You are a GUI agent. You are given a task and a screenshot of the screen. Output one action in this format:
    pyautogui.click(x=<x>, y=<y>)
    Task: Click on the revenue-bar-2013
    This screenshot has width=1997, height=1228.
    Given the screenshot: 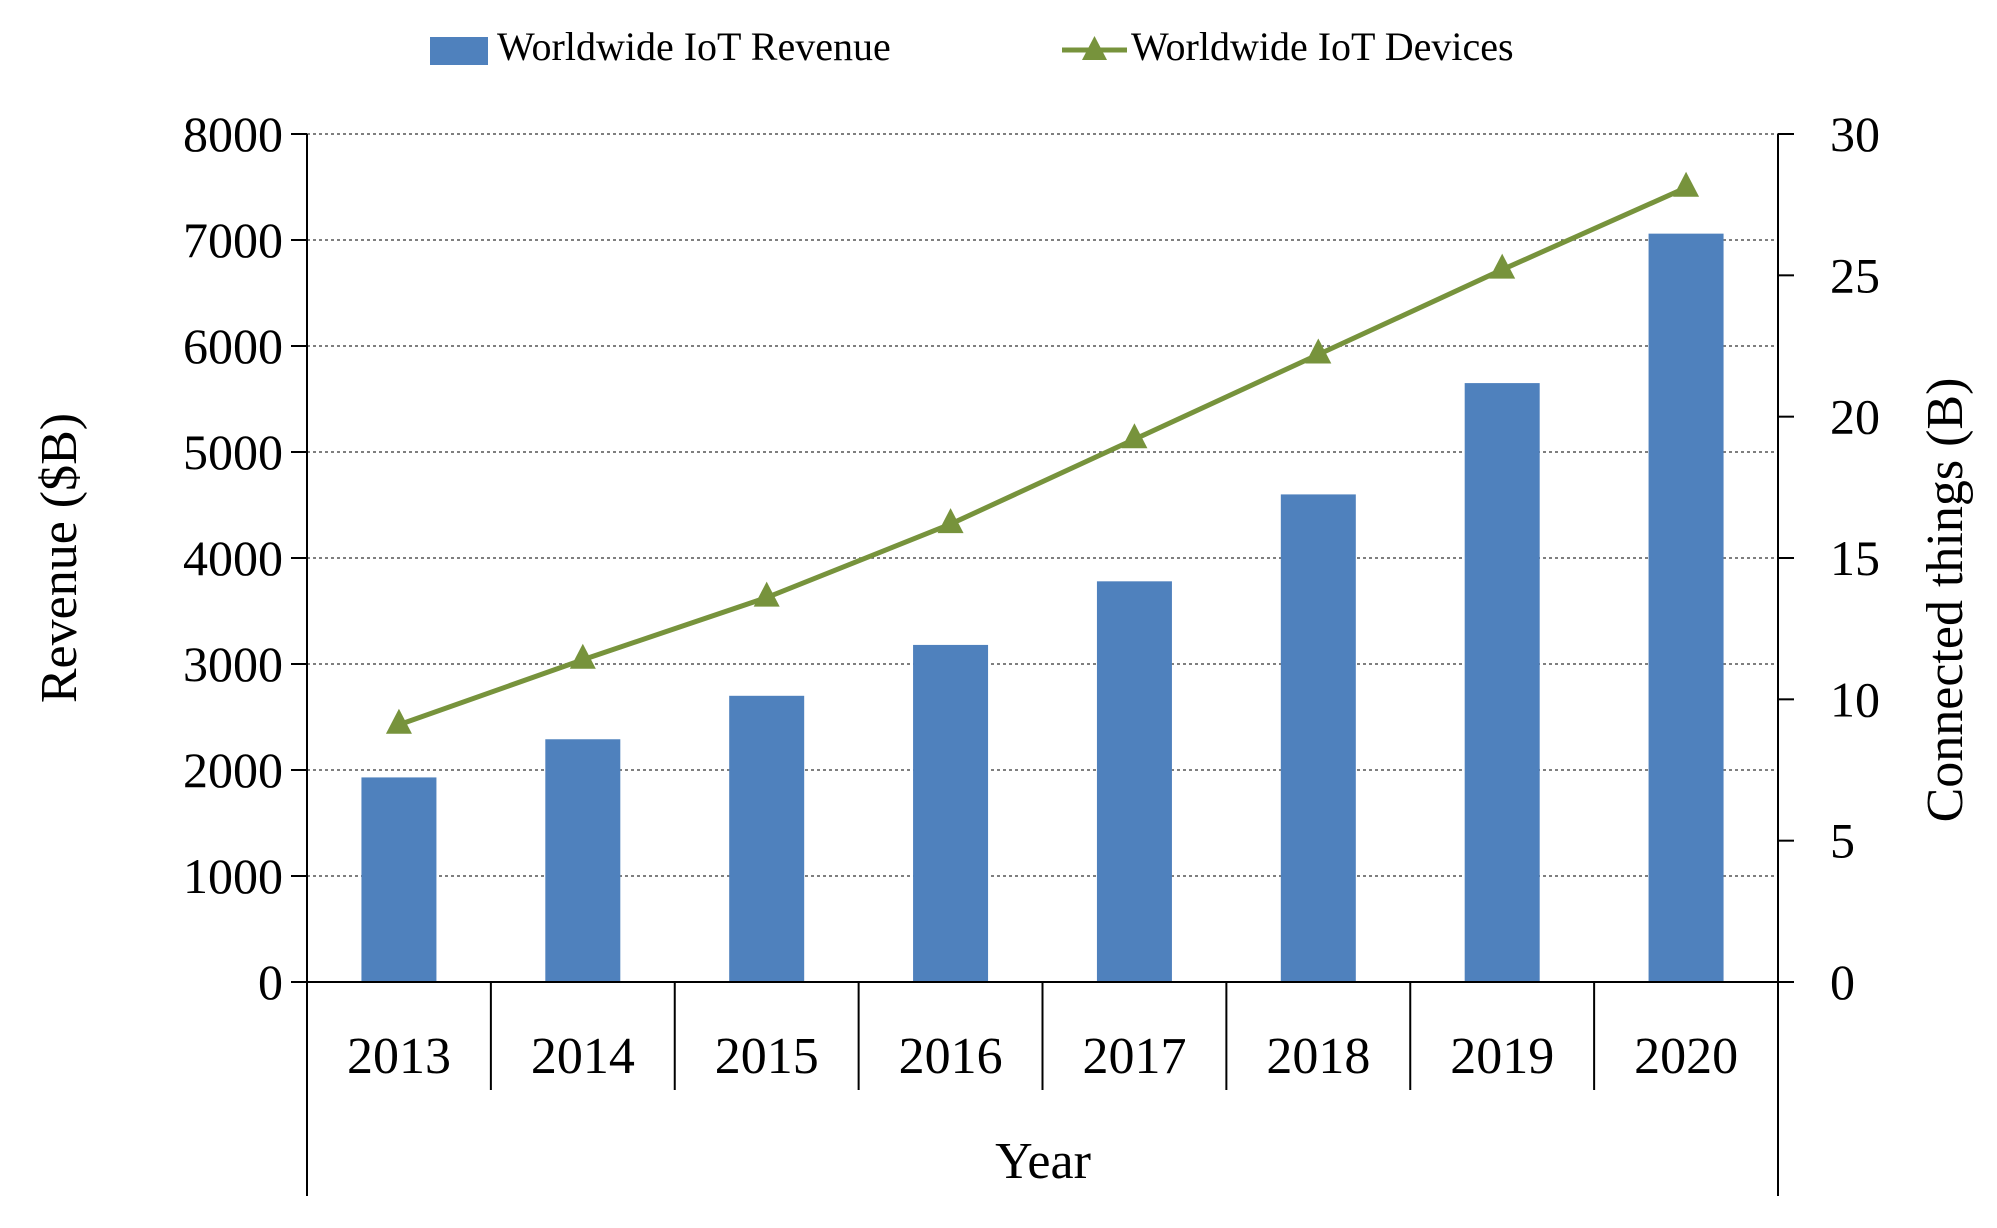 What is the action you would take?
    pyautogui.click(x=399, y=879)
    